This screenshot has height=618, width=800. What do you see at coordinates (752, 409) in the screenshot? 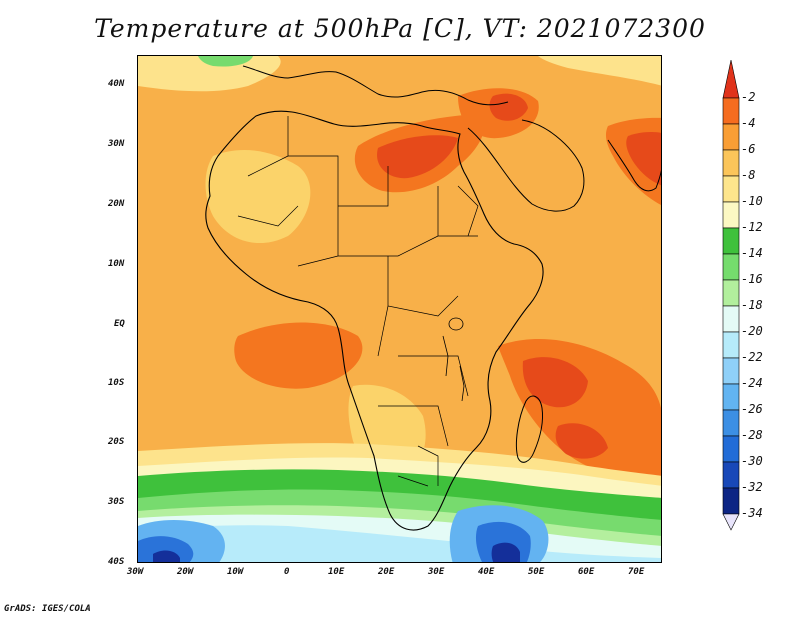
I see `colorbar-tick-label: -26` at bounding box center [752, 409].